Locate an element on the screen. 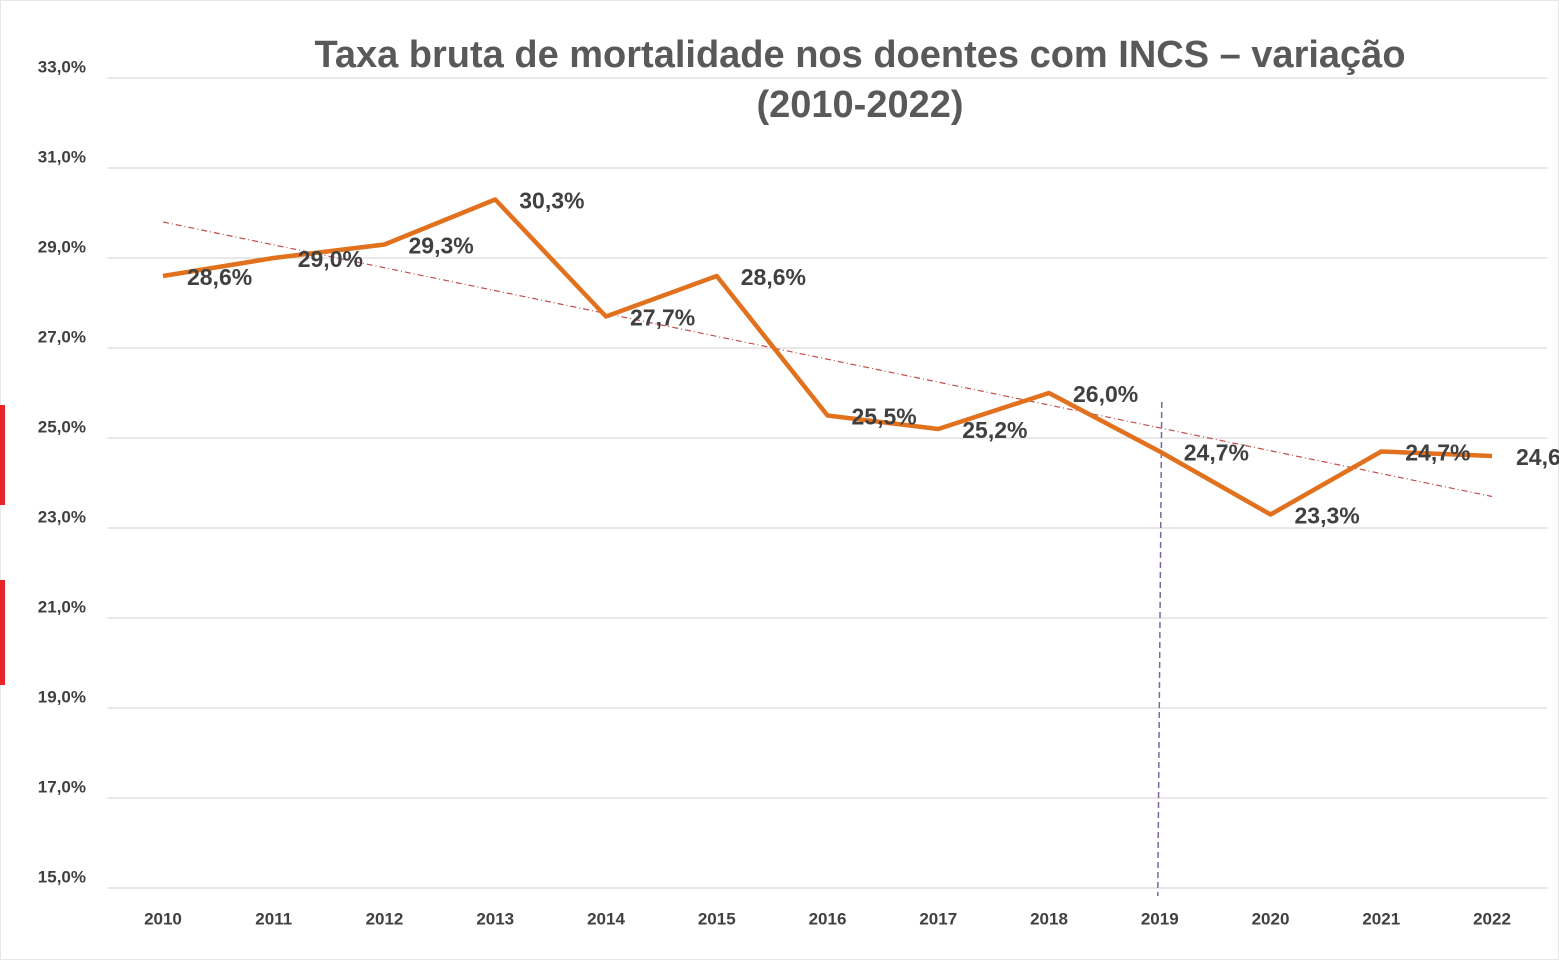 The height and width of the screenshot is (960, 1559). marker-line is located at coordinates (1160, 649).